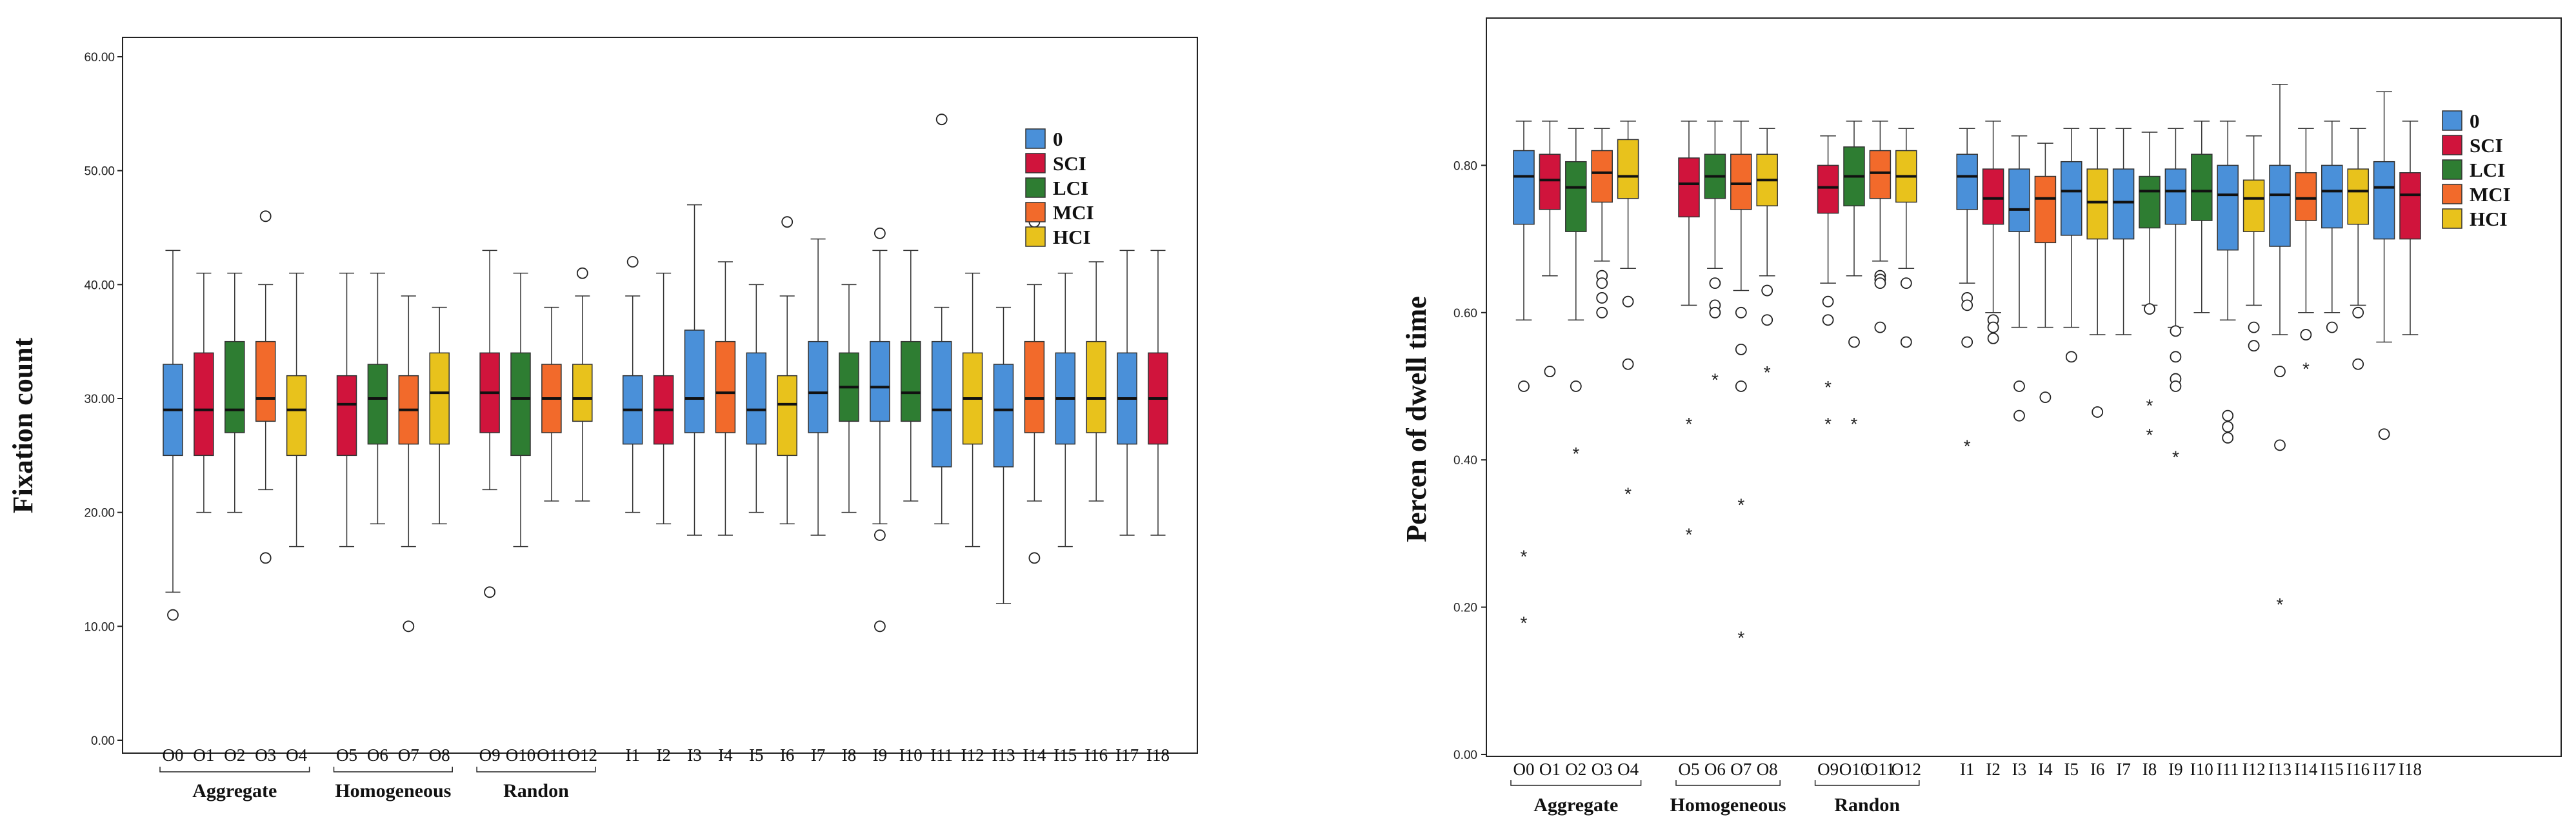 The image size is (2576, 826). I want to click on group-label: Homogeneous, so click(1728, 805).